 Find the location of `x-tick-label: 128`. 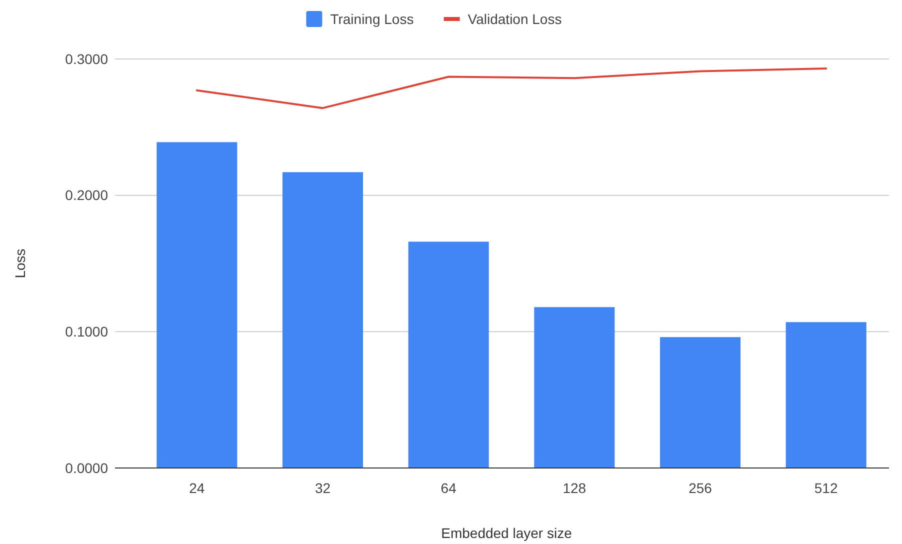

x-tick-label: 128 is located at coordinates (574, 488).